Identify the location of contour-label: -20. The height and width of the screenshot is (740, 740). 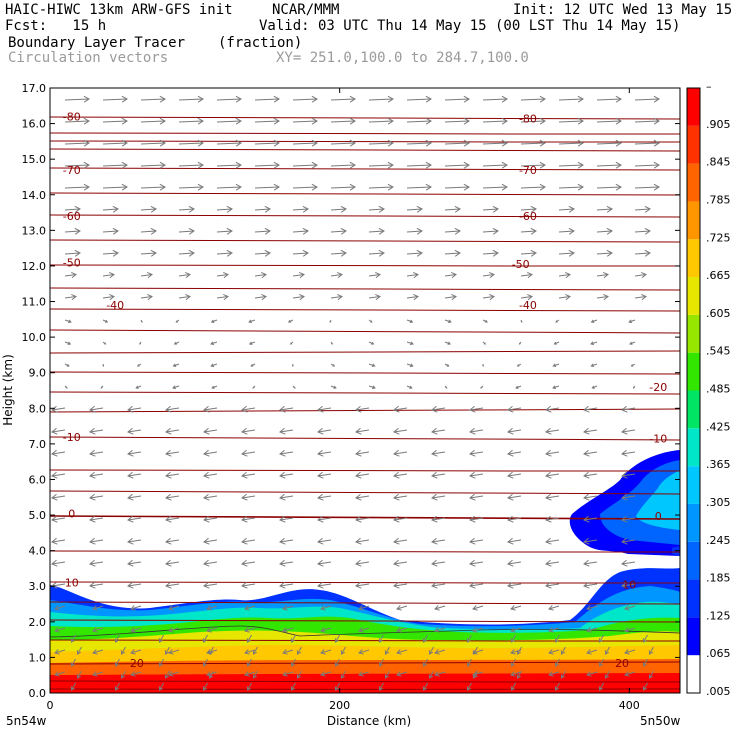
(658, 387).